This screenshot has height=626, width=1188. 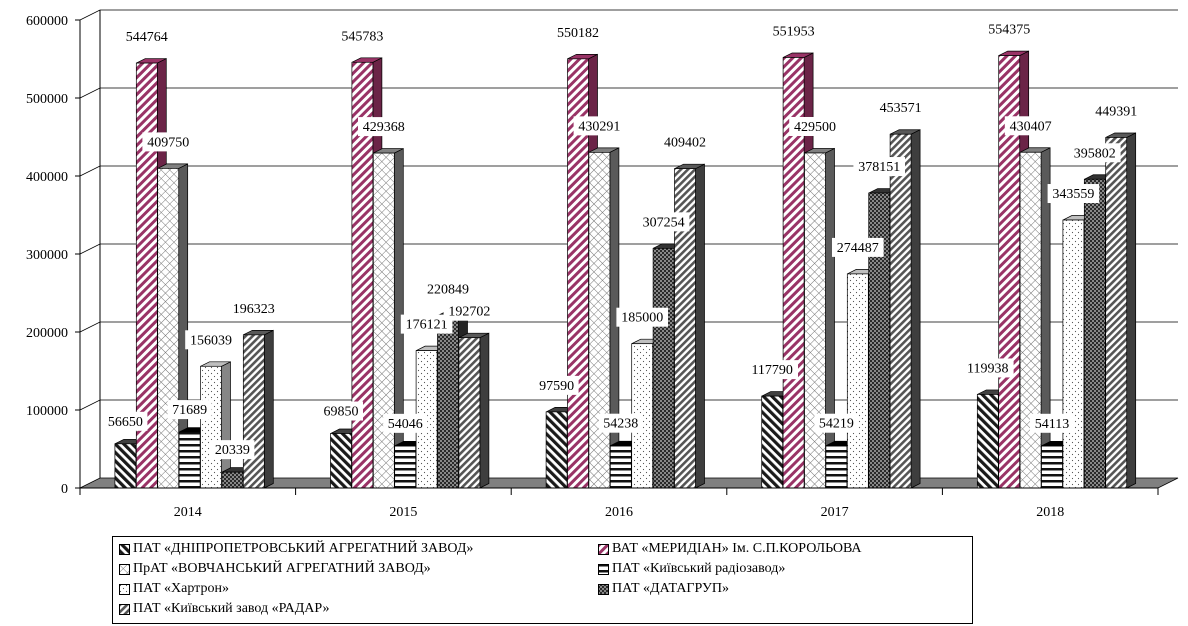 I want to click on data-label: 545783, so click(x=362, y=36).